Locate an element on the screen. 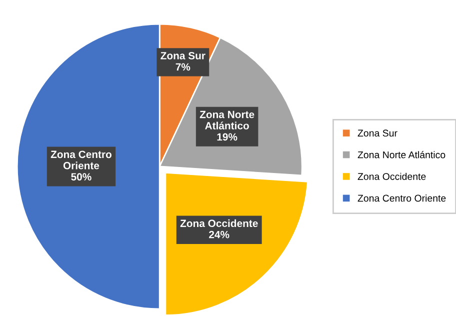 The image size is (456, 333). legend-label: Zona Norte Atlántico is located at coordinates (402, 154).